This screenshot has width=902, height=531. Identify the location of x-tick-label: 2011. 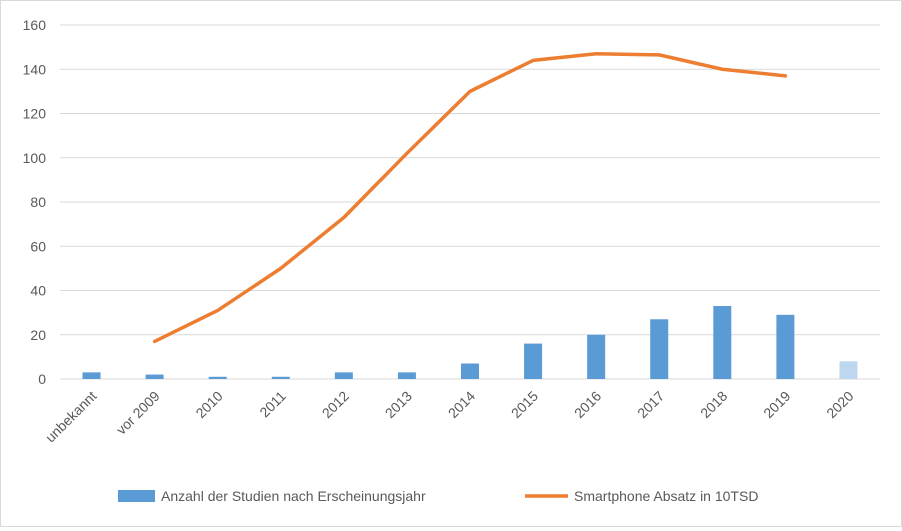
(272, 404).